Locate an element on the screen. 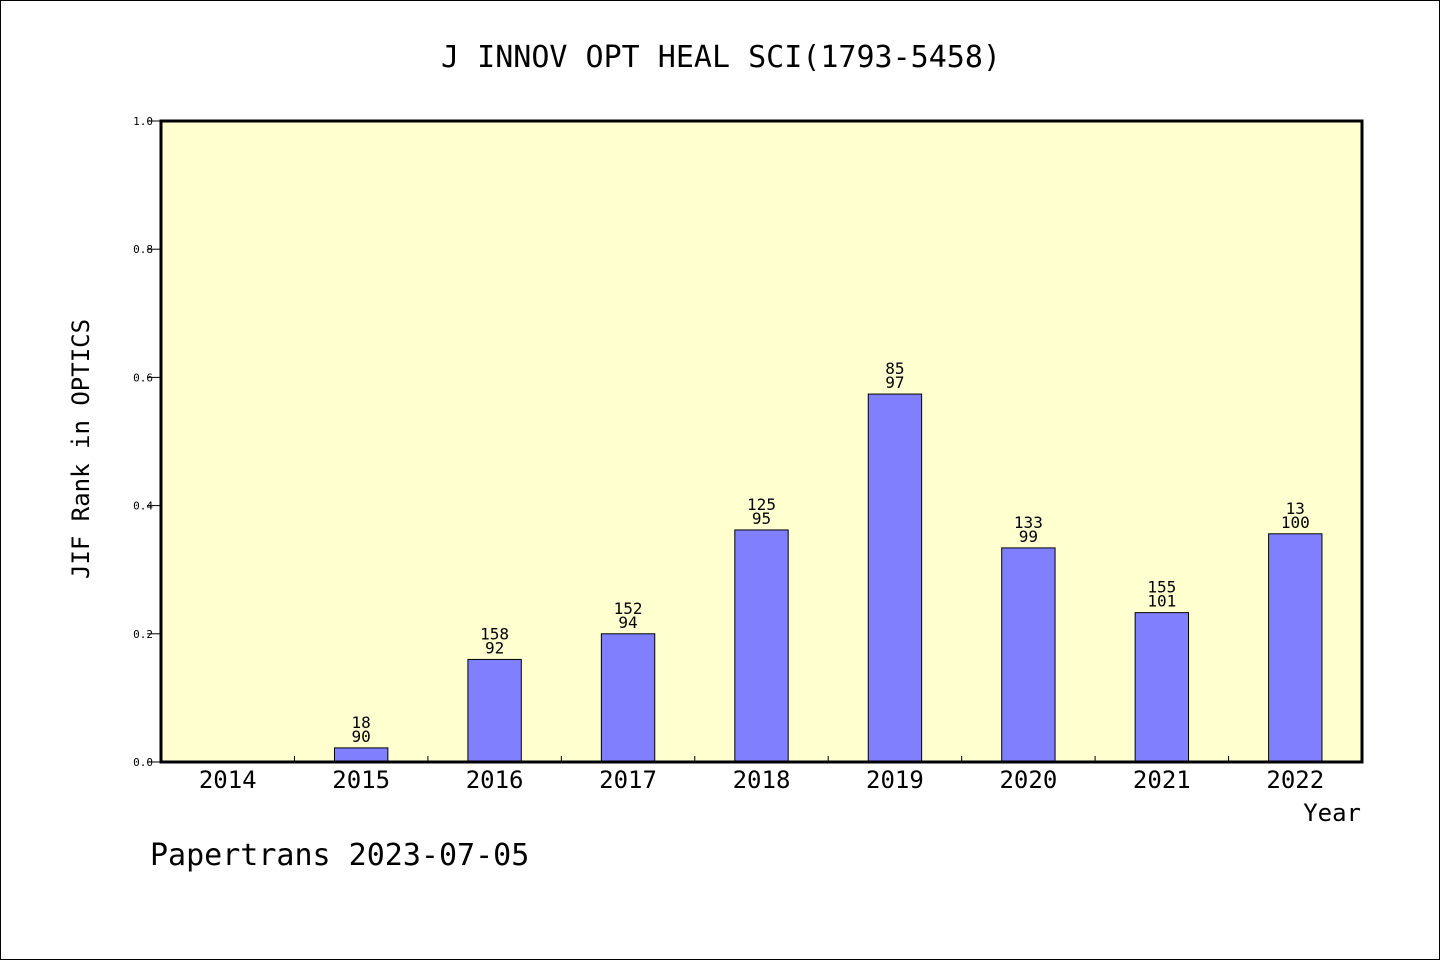 Image resolution: width=1440 pixels, height=961 pixels. bar-2017 is located at coordinates (628, 698).